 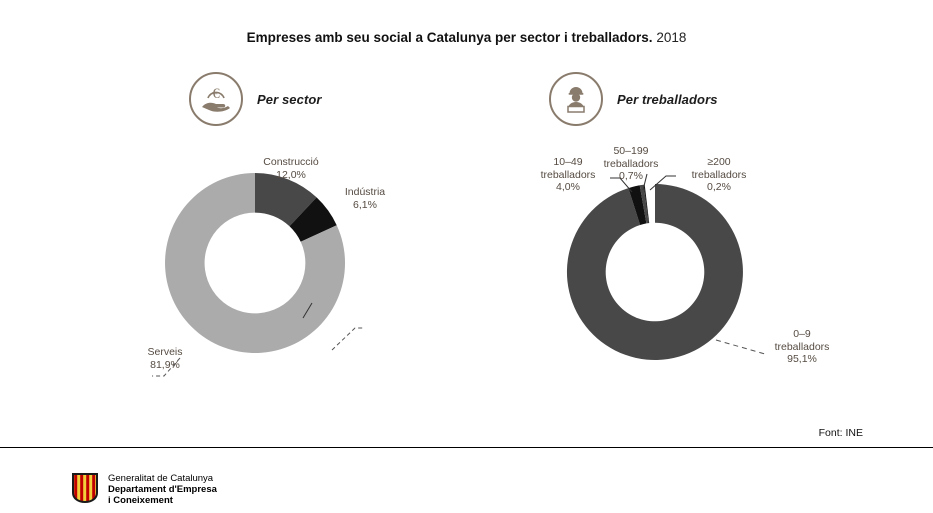 I want to click on slice-label-50-199-pct: 0,7%, so click(x=631, y=176).